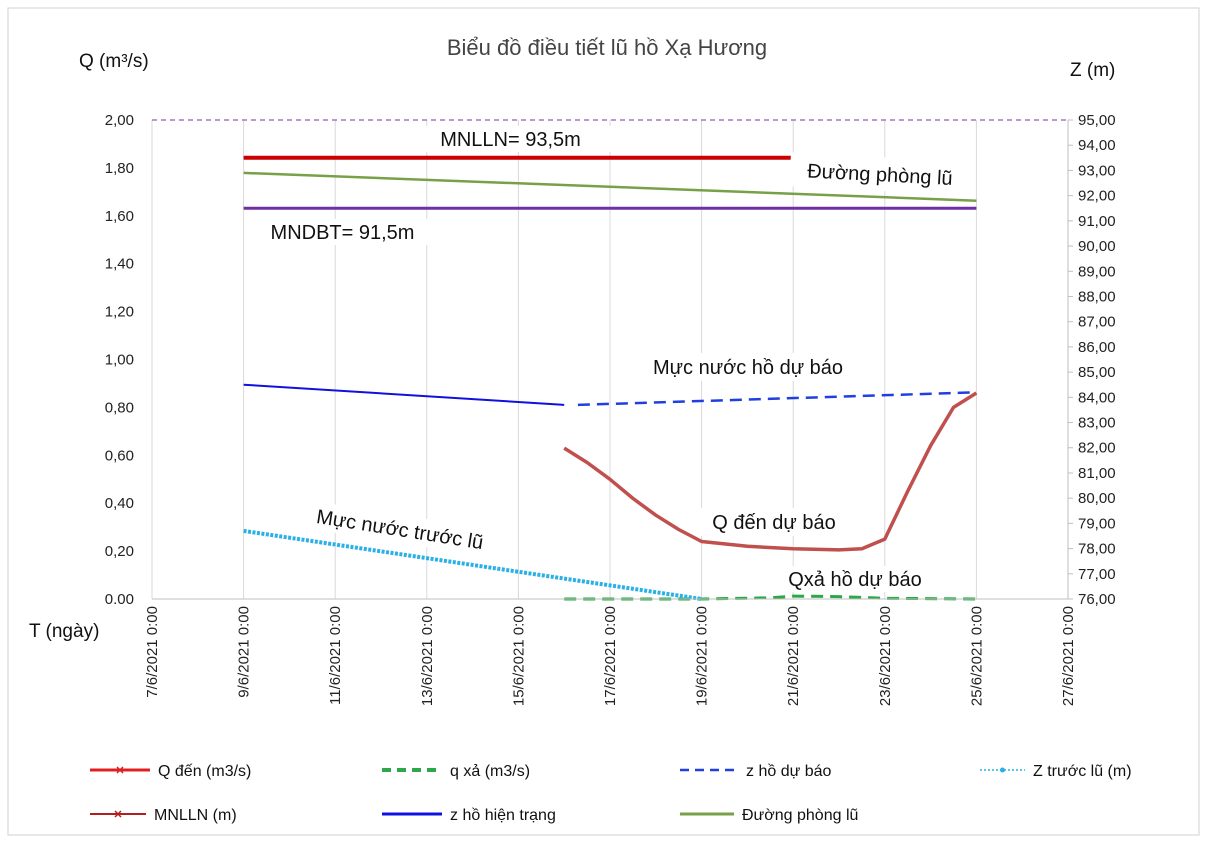 The image size is (1207, 843). I want to click on series-z-forecast, so click(777, 399).